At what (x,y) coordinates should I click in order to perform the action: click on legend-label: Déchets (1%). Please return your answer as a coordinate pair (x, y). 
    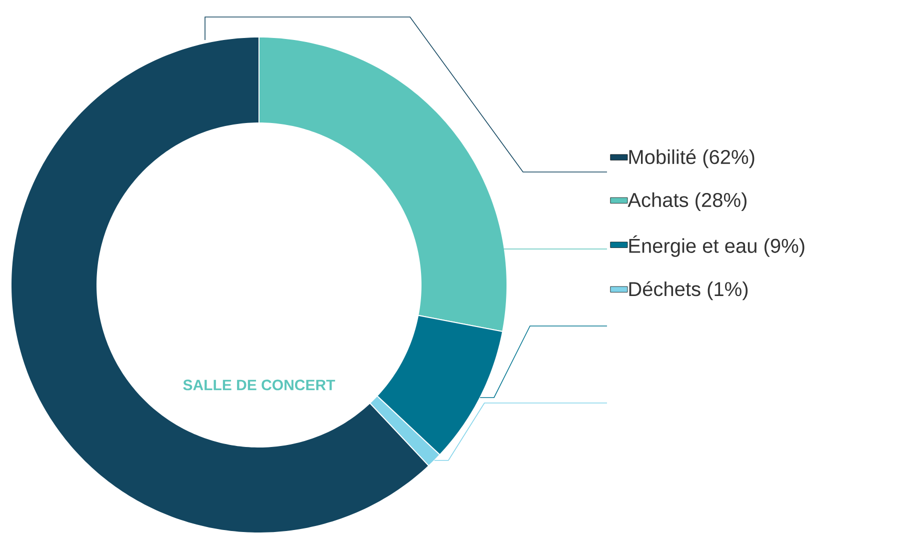
    Looking at the image, I should click on (688, 291).